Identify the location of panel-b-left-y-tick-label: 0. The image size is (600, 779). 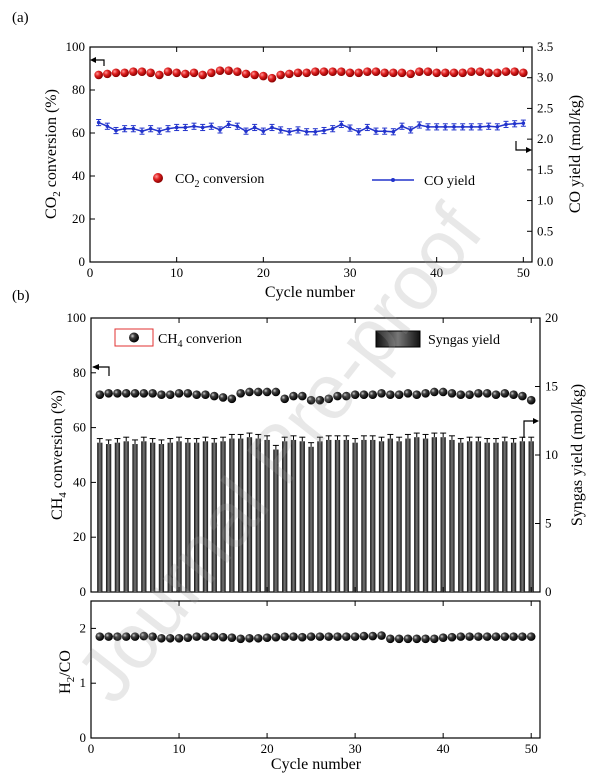
(83, 591).